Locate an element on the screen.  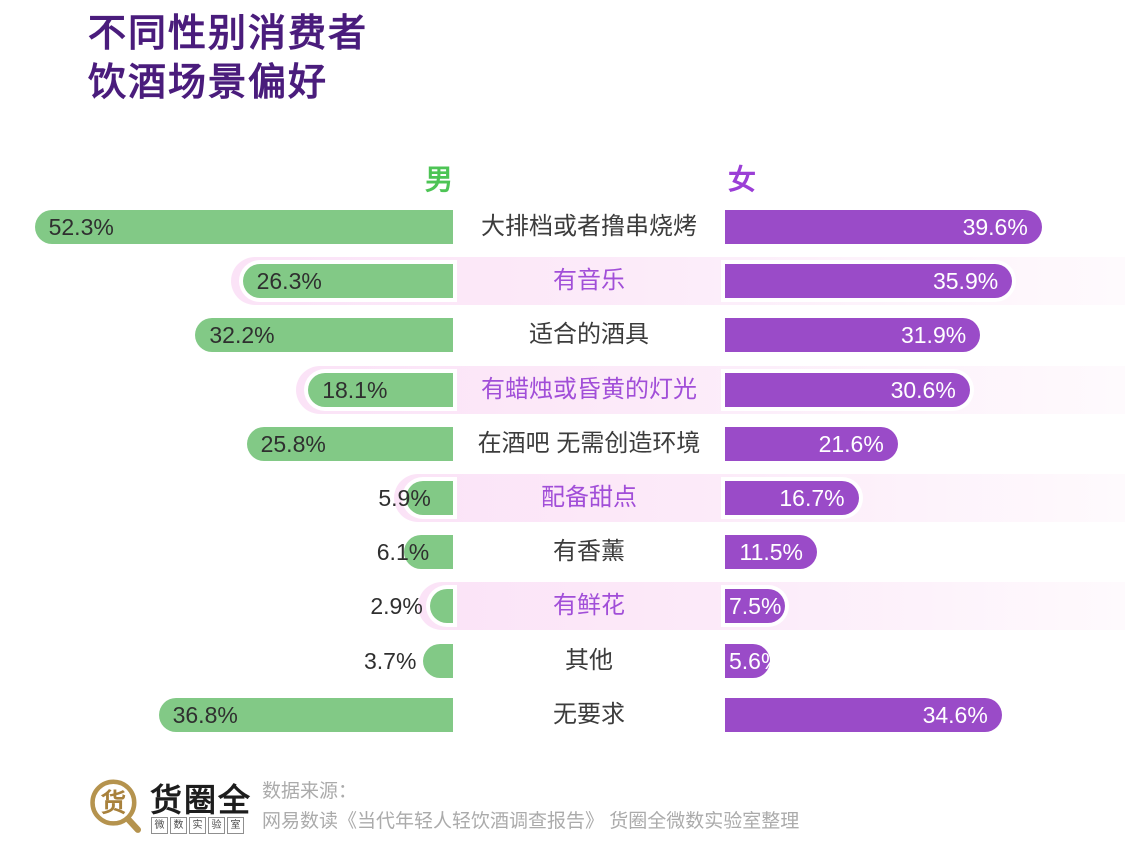
page-title: 不同性别消费者 饮酒场景偏好 is located at coordinates (228, 59).